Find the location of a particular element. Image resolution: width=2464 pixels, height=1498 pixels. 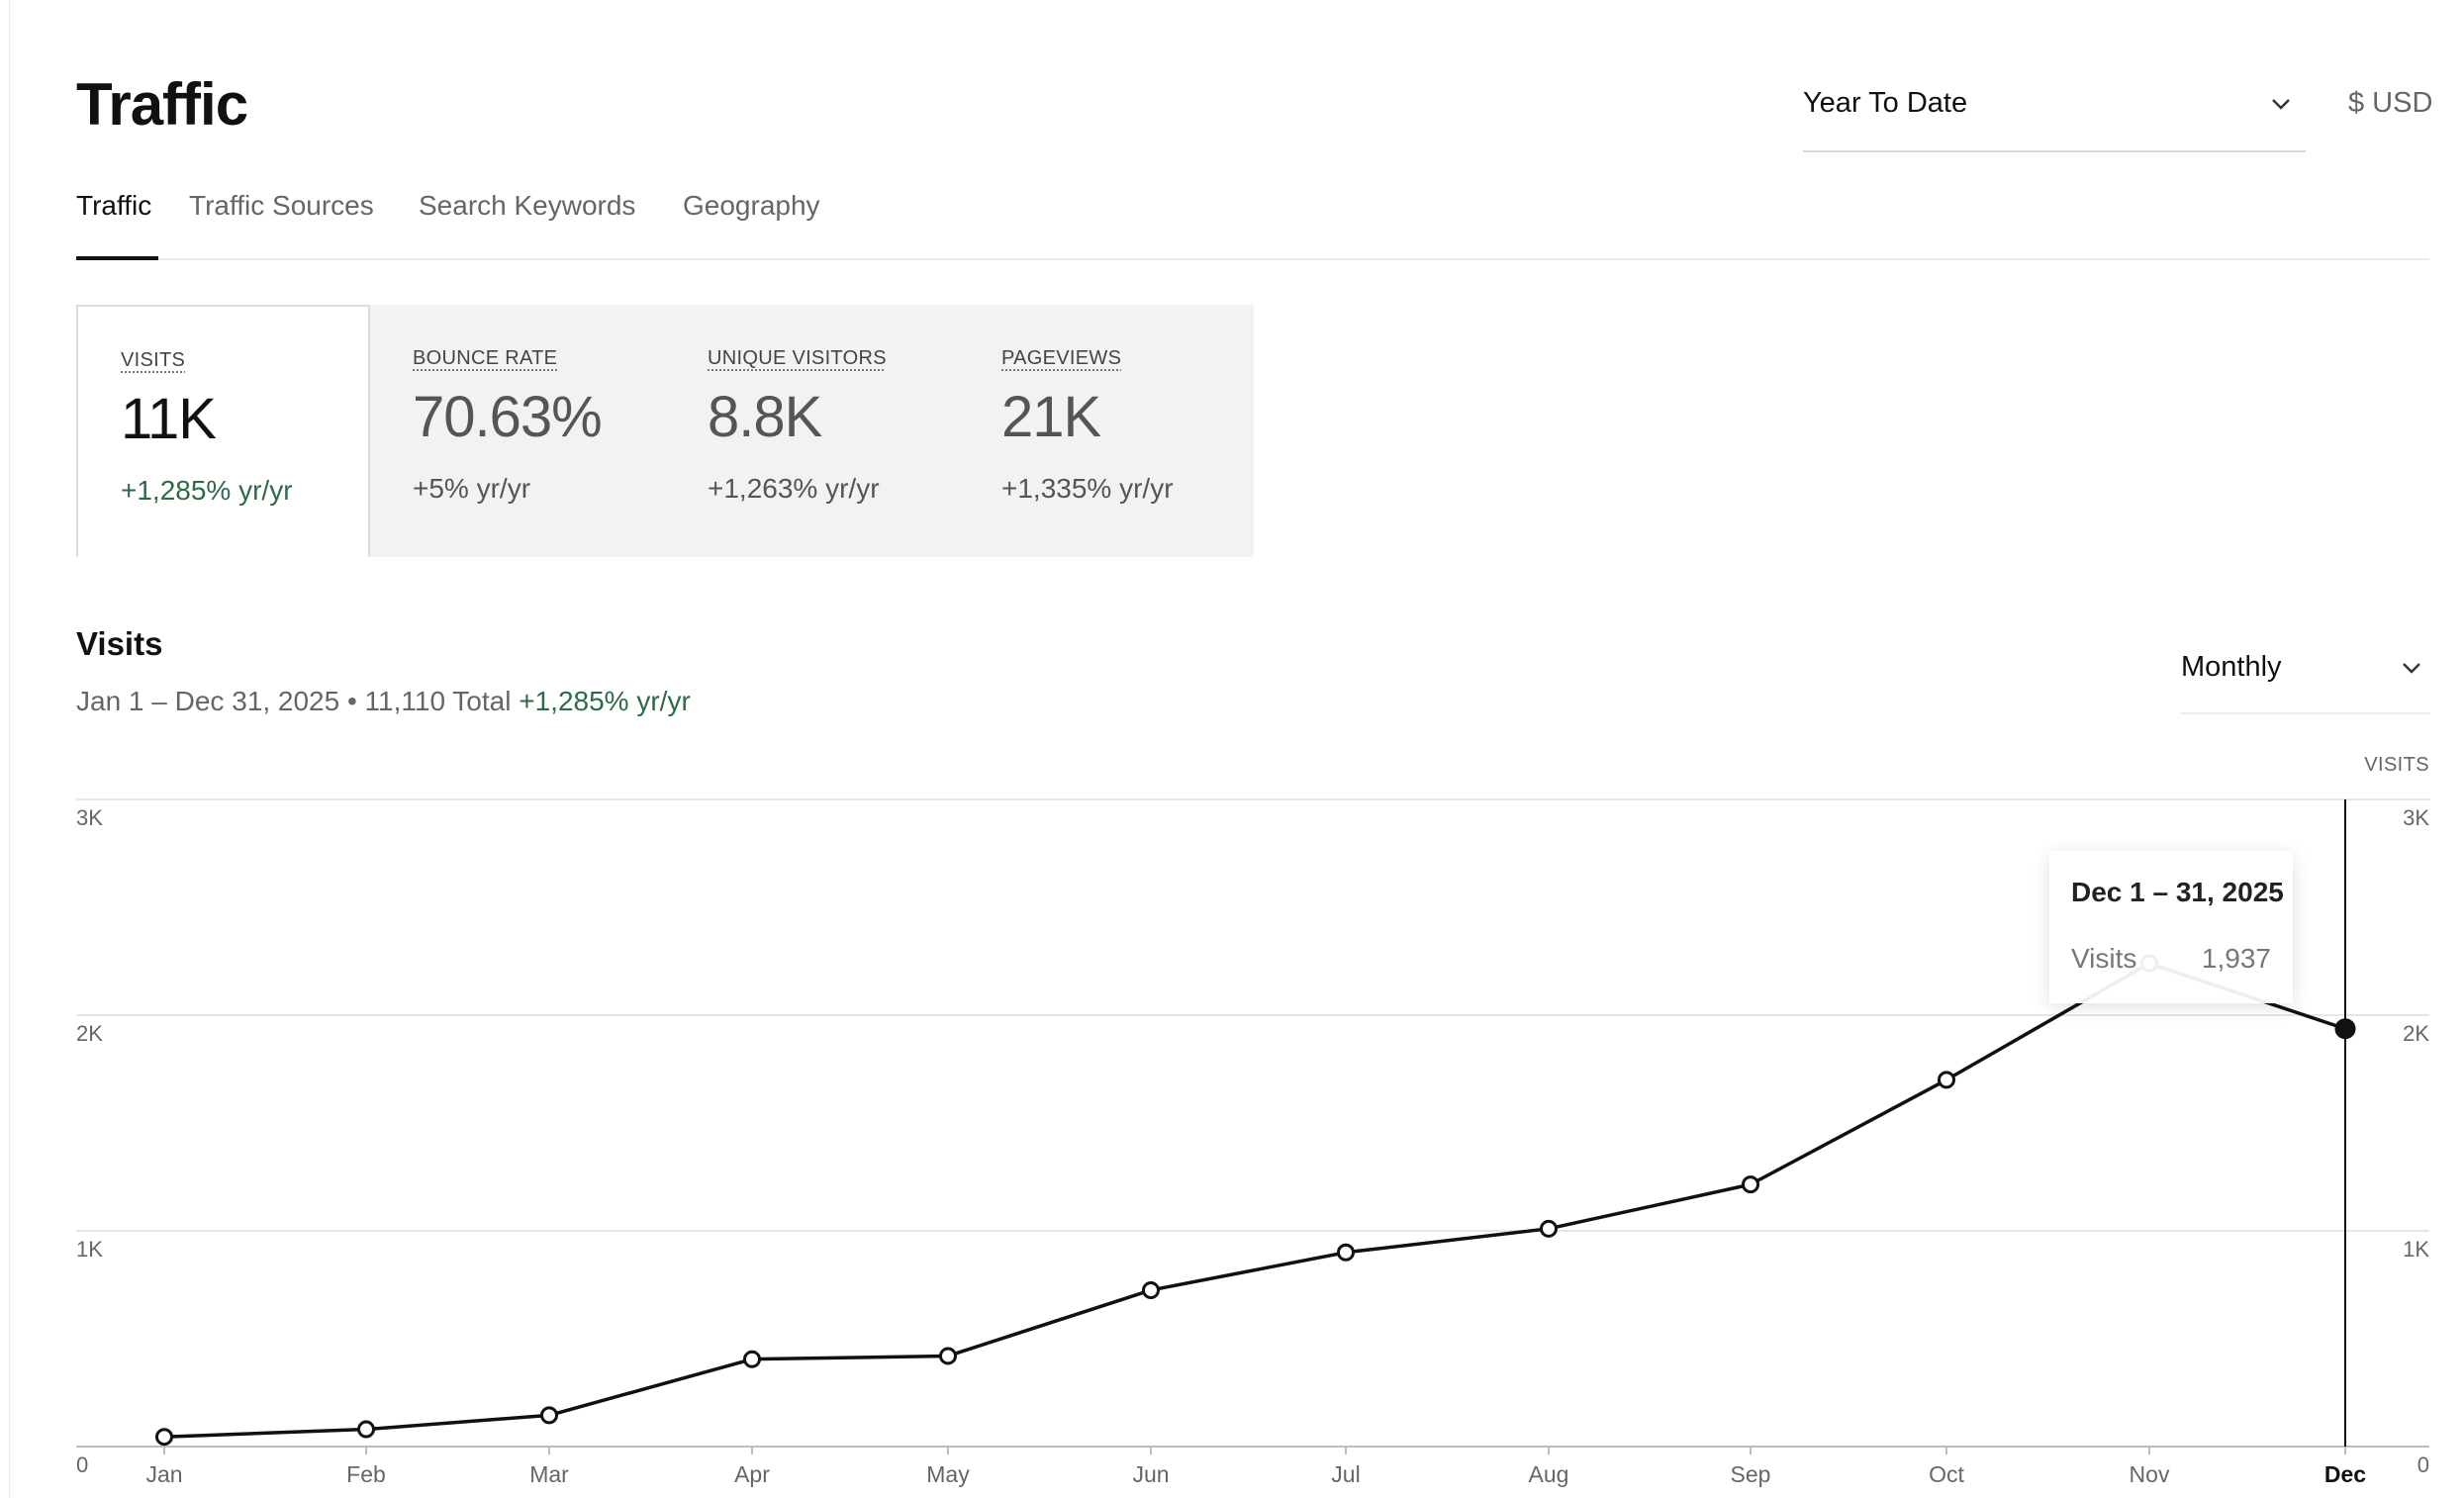

metric-value: 70.63% is located at coordinates (508, 417).